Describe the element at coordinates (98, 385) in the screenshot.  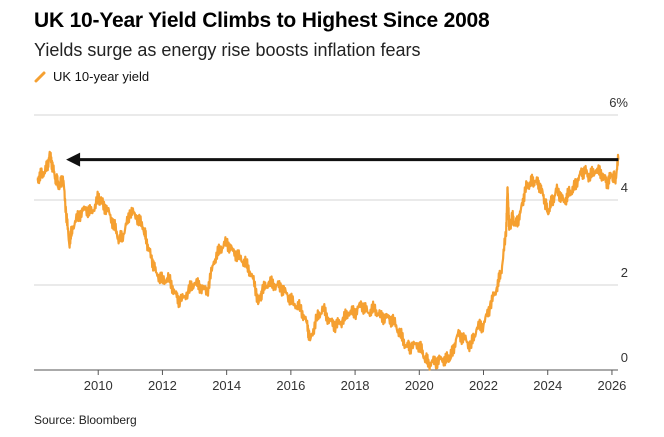
I see `x-tick-label: 2010` at that location.